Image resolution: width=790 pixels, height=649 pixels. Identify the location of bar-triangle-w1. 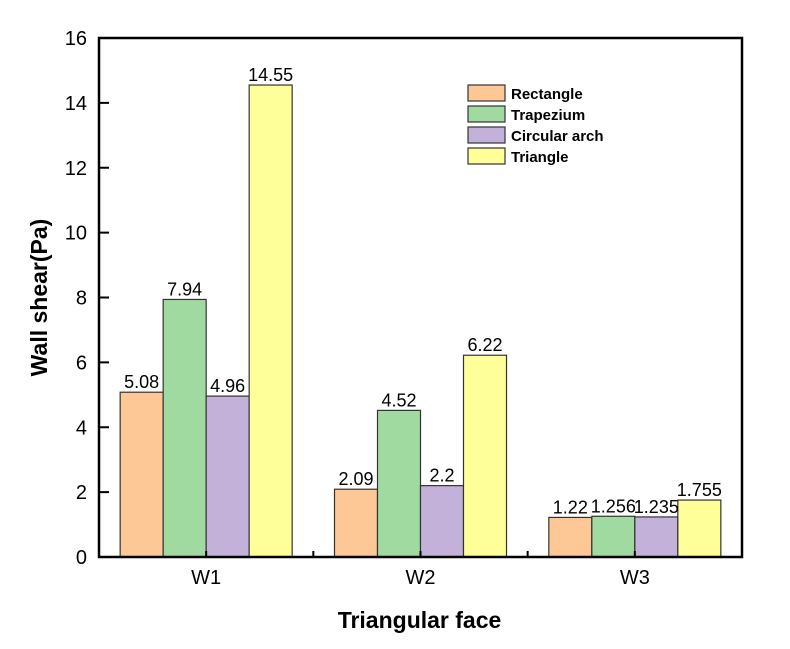
(270, 321).